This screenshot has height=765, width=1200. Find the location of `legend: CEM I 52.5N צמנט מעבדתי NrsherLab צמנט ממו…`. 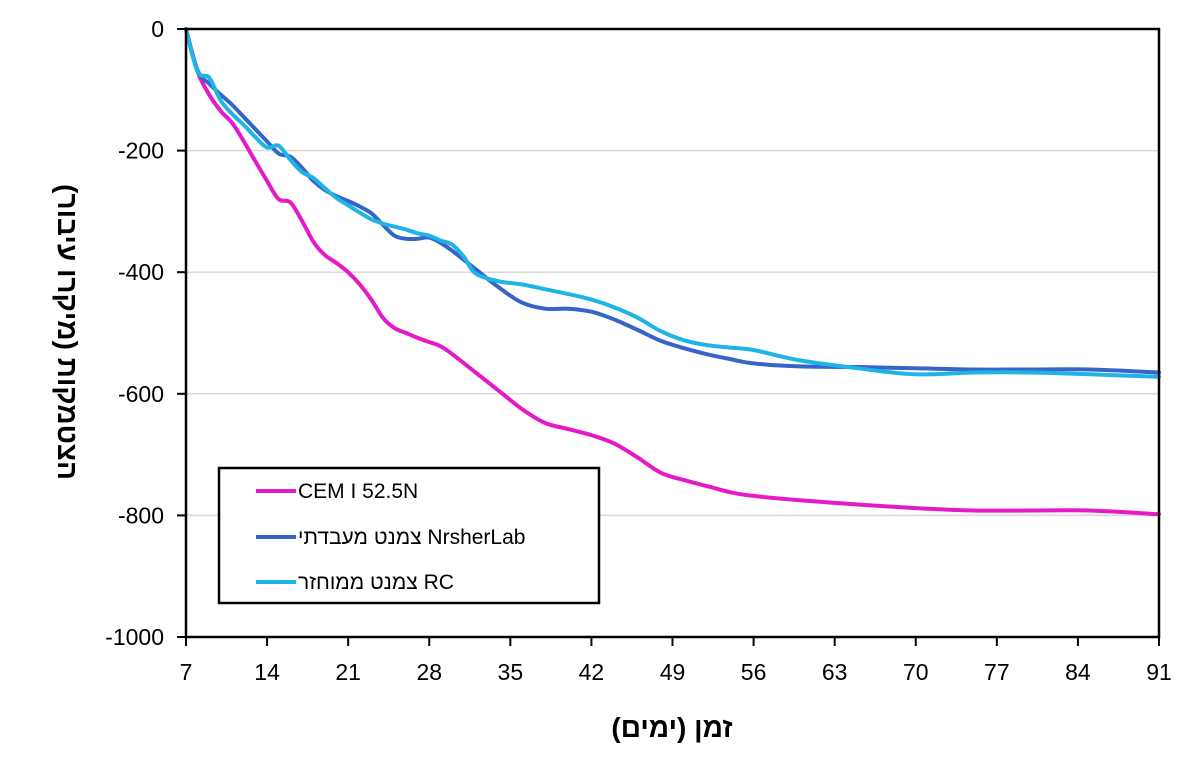

legend: CEM I 52.5N צמנט מעבדתי NrsherLab צמנט ממו… is located at coordinates (409, 535).